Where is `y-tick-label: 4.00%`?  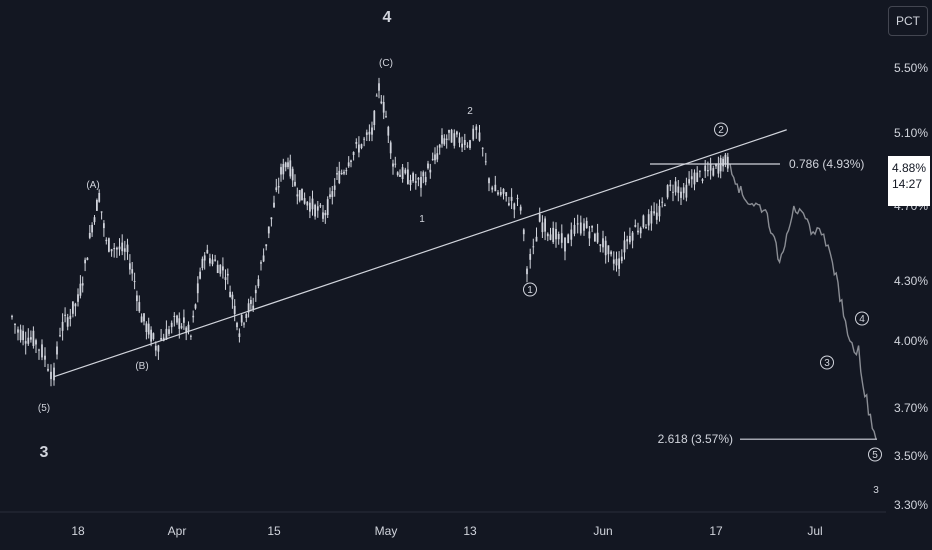
y-tick-label: 4.00% is located at coordinates (911, 341).